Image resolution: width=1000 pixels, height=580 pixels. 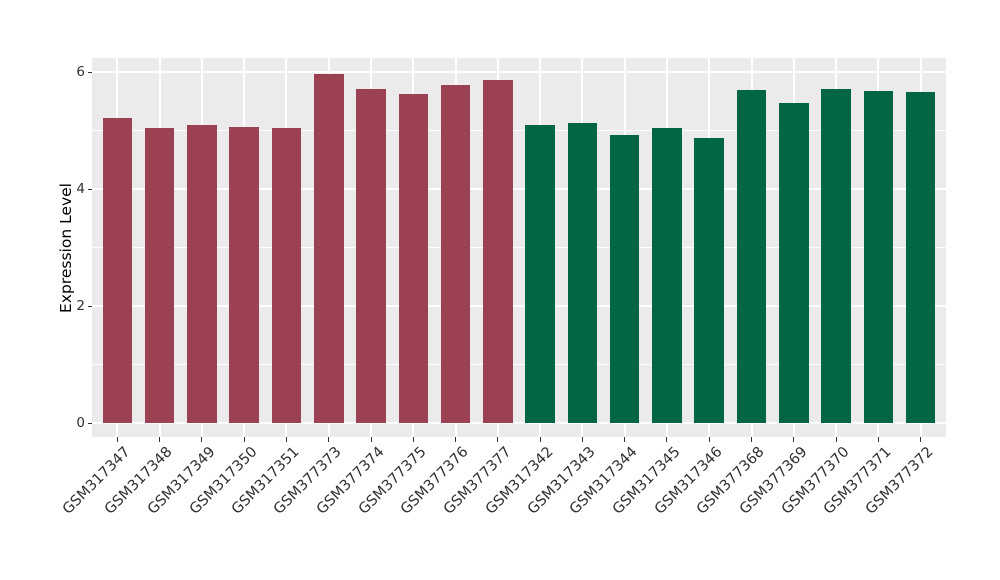 What do you see at coordinates (80, 72) in the screenshot?
I see `y-tick-label: 6` at bounding box center [80, 72].